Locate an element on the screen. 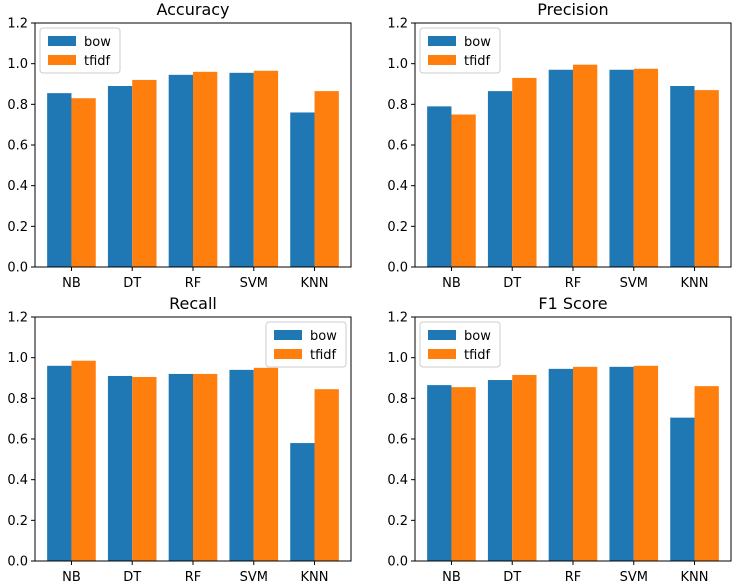  precision-ytick-label: 0.4 is located at coordinates (397, 186).